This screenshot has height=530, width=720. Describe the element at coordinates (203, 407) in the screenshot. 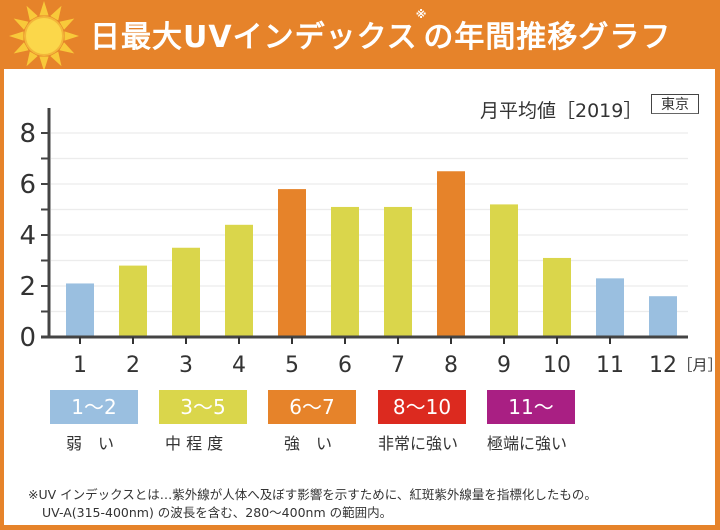

I see `legend-box-moderate: 3〜5` at that location.